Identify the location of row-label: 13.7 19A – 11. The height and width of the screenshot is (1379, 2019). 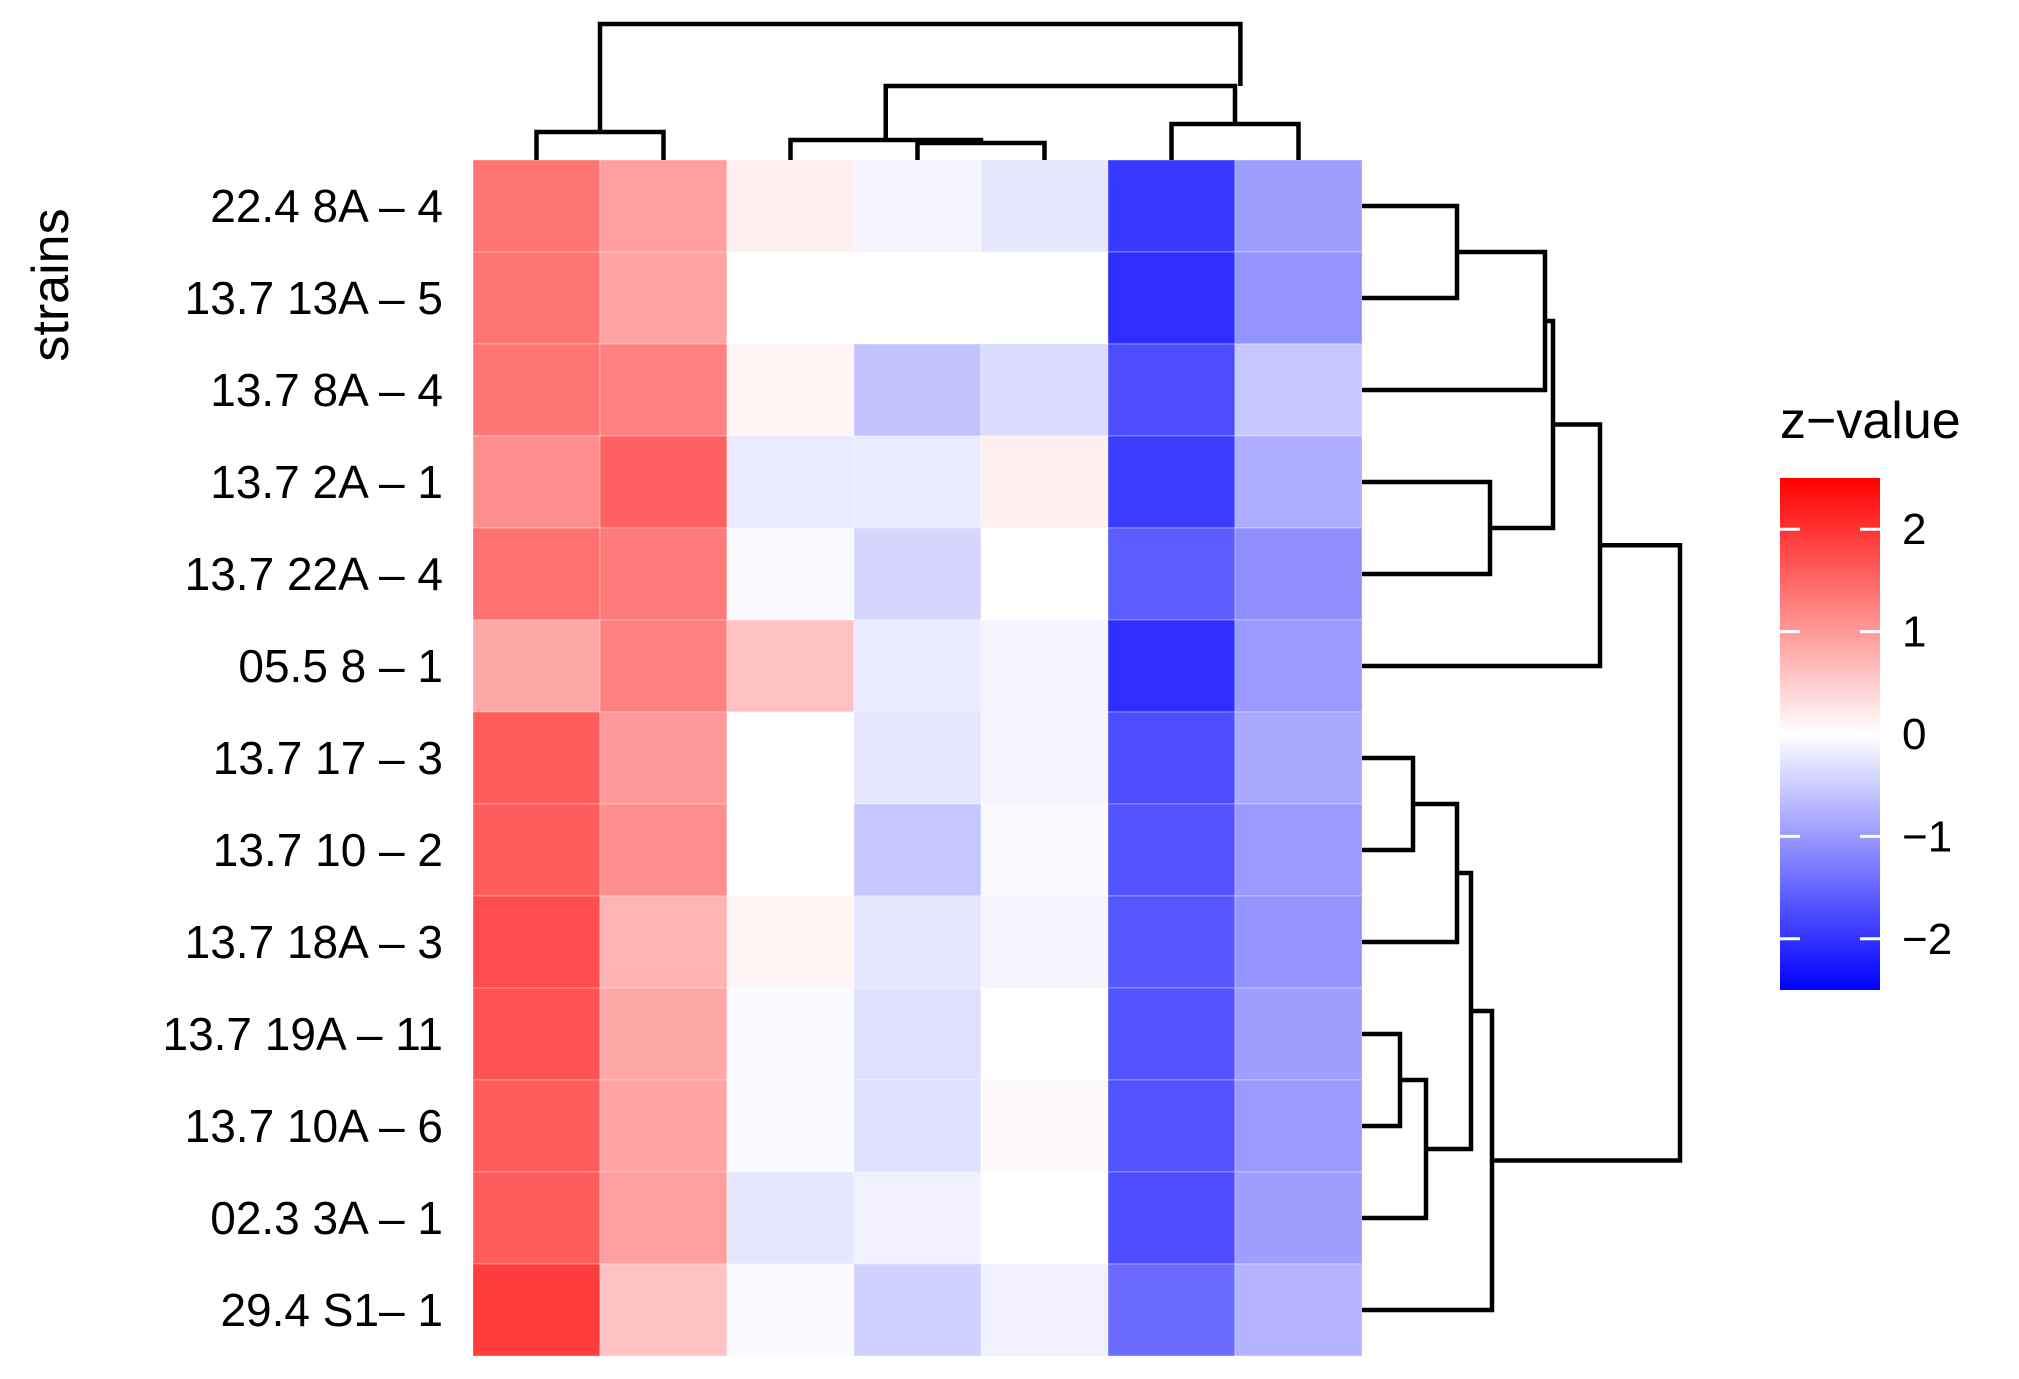
(302, 1034).